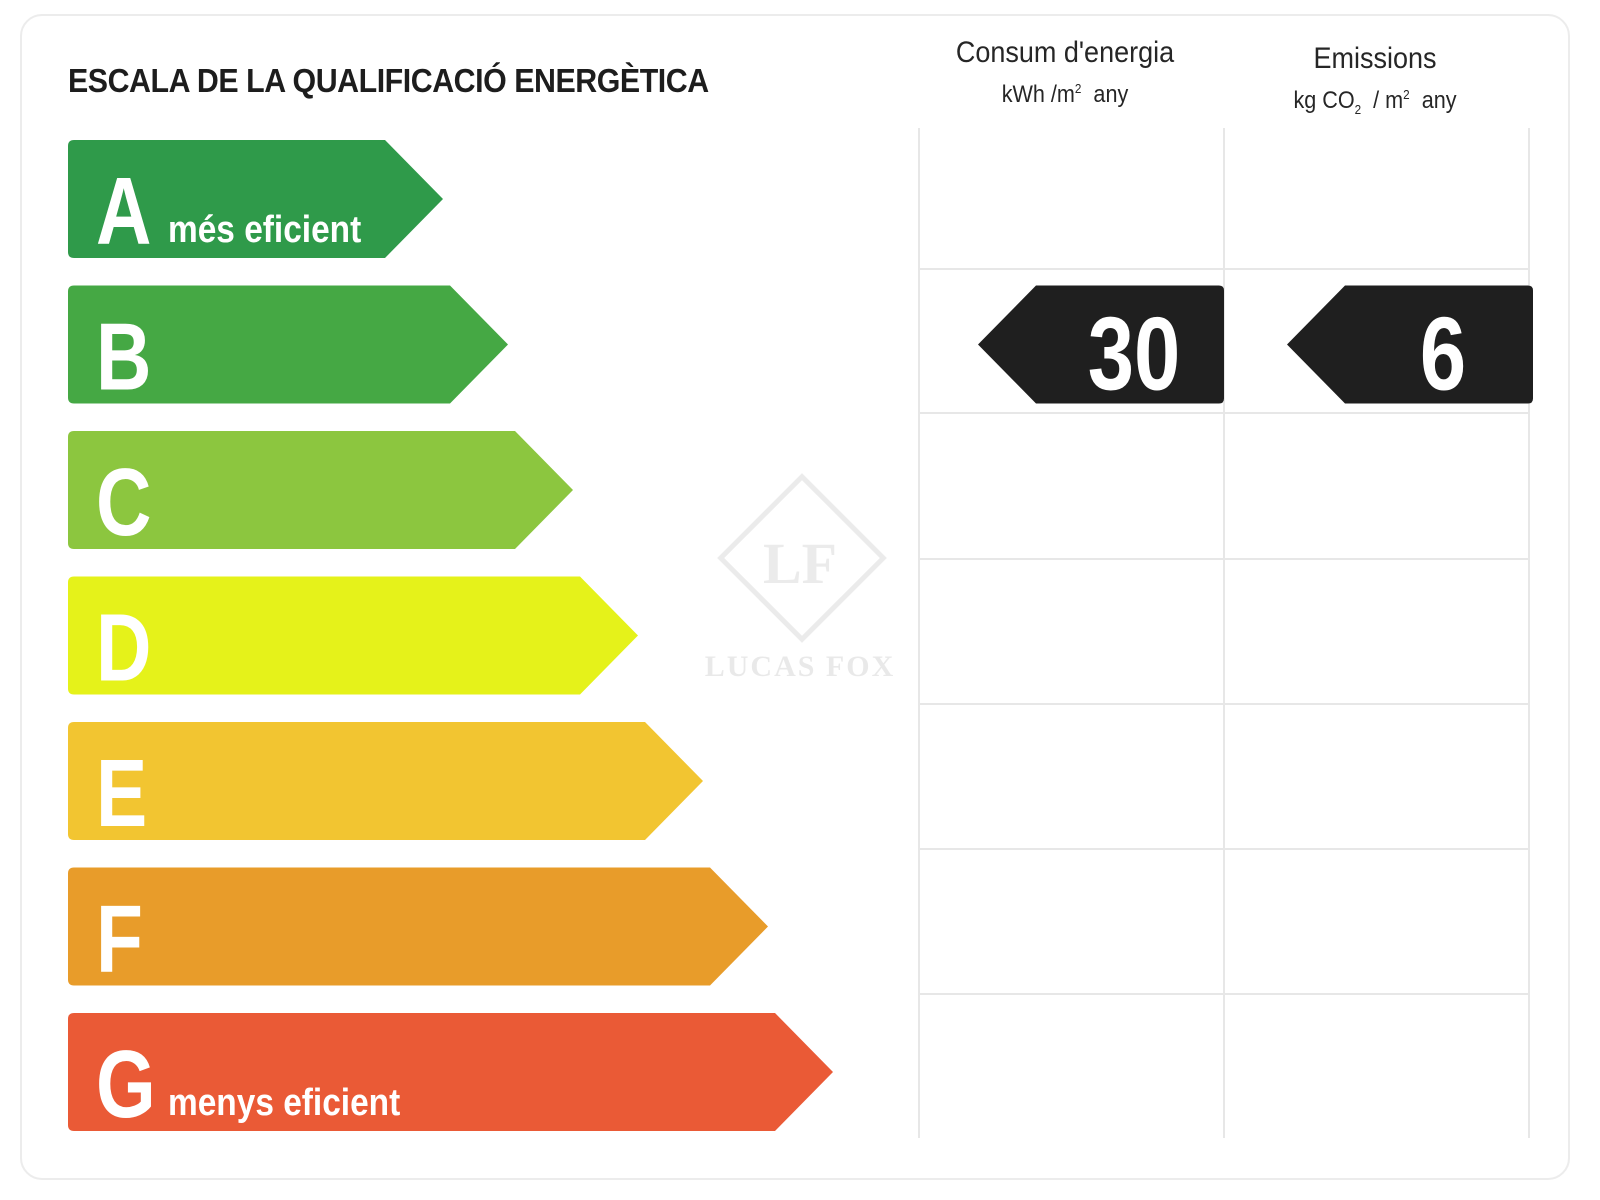 This screenshot has width=1600, height=1200. Describe the element at coordinates (388, 80) in the screenshot. I see `page-title: ESCALA DE LA QUALIFICACIÓ ENERGÈTICA` at that location.